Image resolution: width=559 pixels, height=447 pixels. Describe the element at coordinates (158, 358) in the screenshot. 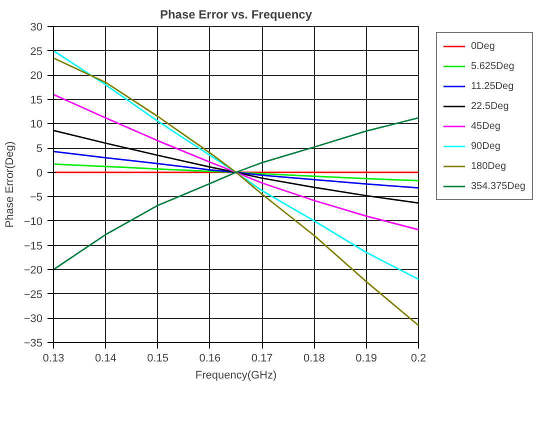

I see `x-tick-label: 0.15` at that location.